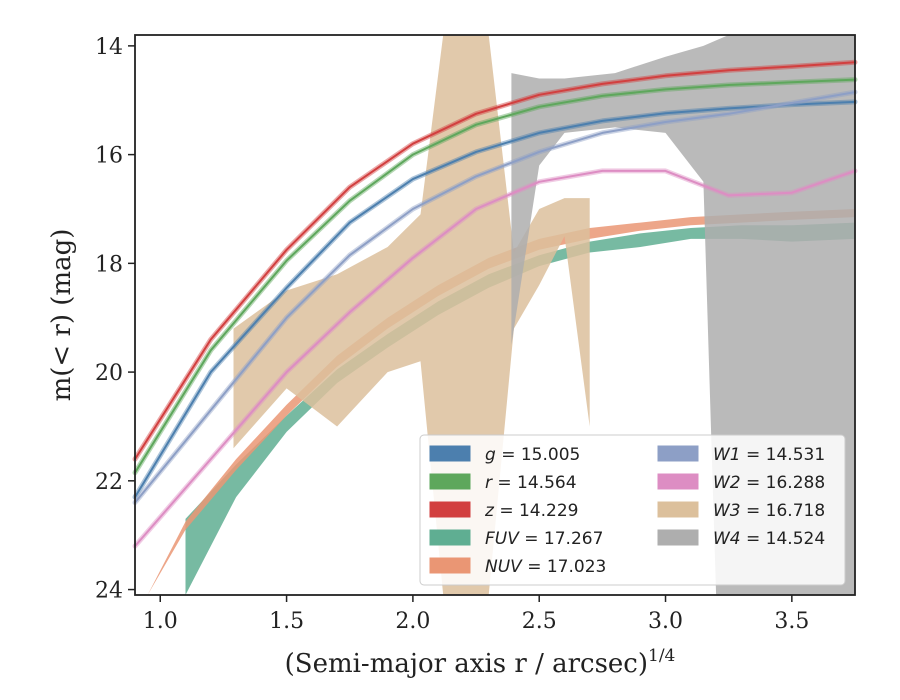 The height and width of the screenshot is (700, 900). What do you see at coordinates (769, 483) in the screenshot?
I see `legend-label-w2: W2 = 16.288` at bounding box center [769, 483].